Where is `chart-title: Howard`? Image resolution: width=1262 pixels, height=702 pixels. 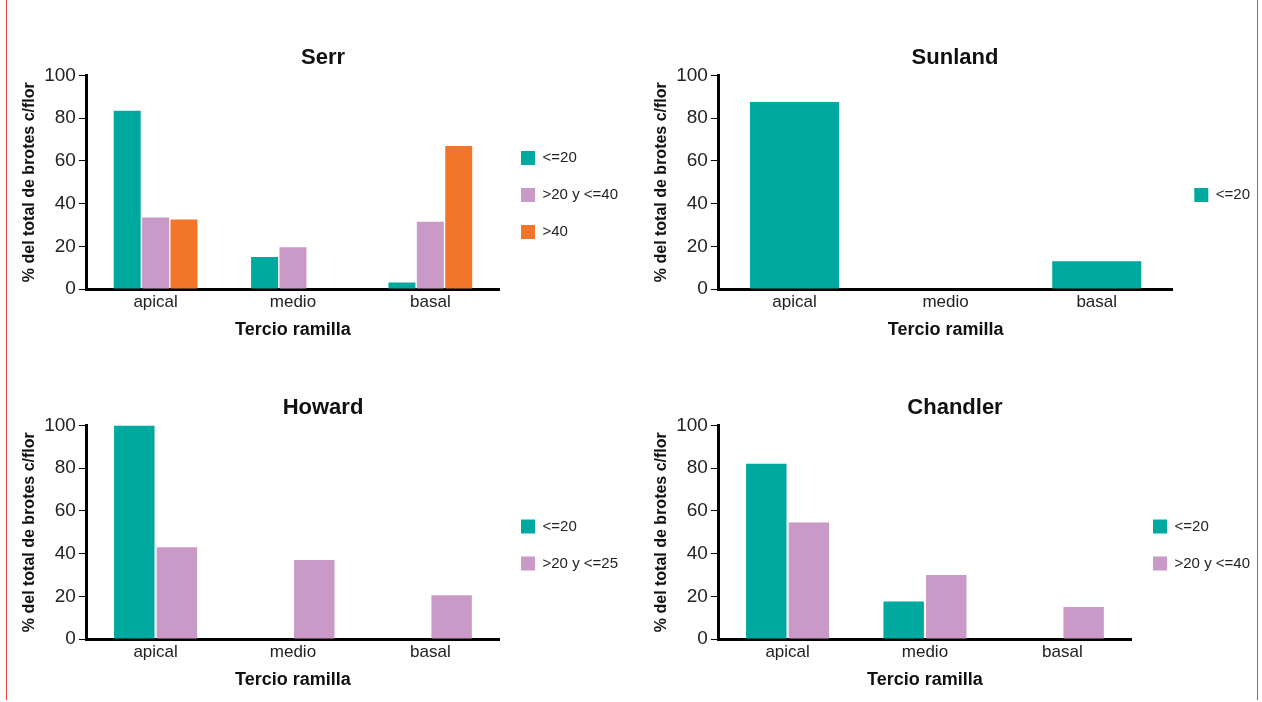
chart-title: Howard is located at coordinates (323, 407).